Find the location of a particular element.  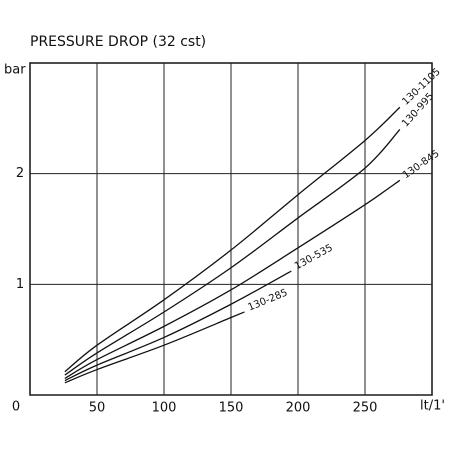

series-label: 130-845 is located at coordinates (421, 164).